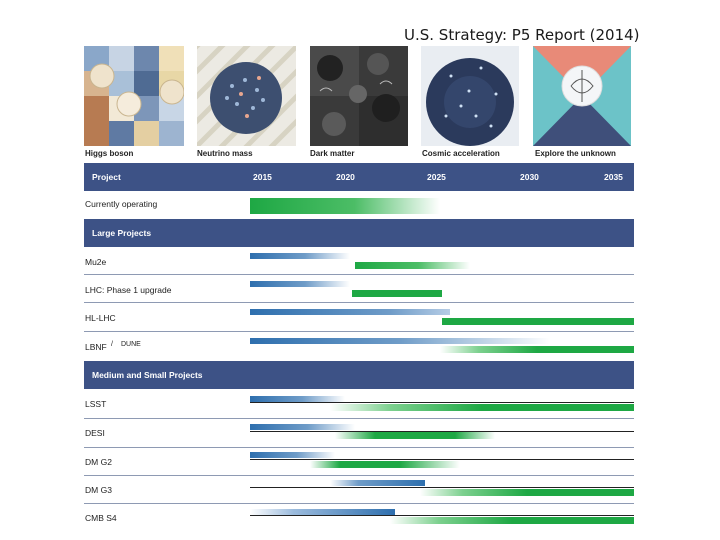 The height and width of the screenshot is (540, 720). Describe the element at coordinates (147, 375) in the screenshot. I see `medium-small-projects-label: Medium and Small Projects` at that location.